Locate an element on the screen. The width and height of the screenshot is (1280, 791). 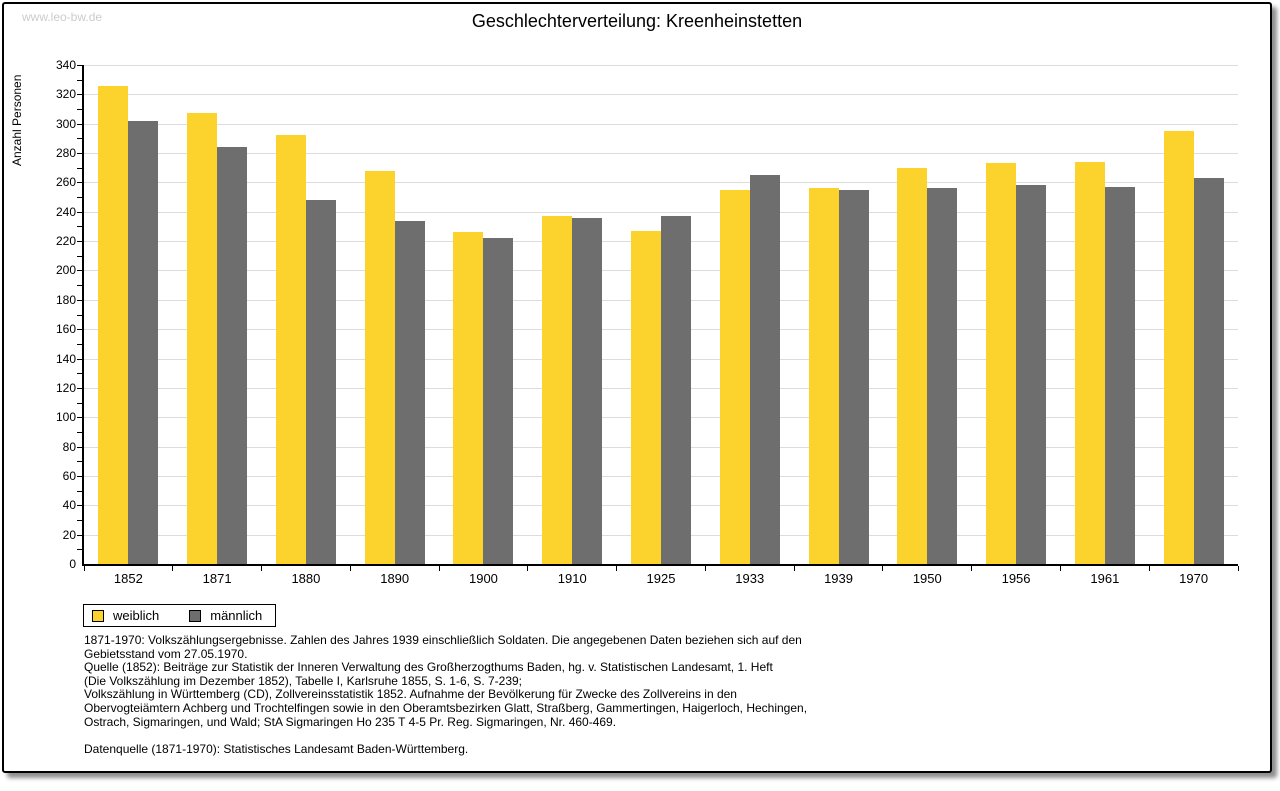
legend: weiblich männlich is located at coordinates (180, 615).